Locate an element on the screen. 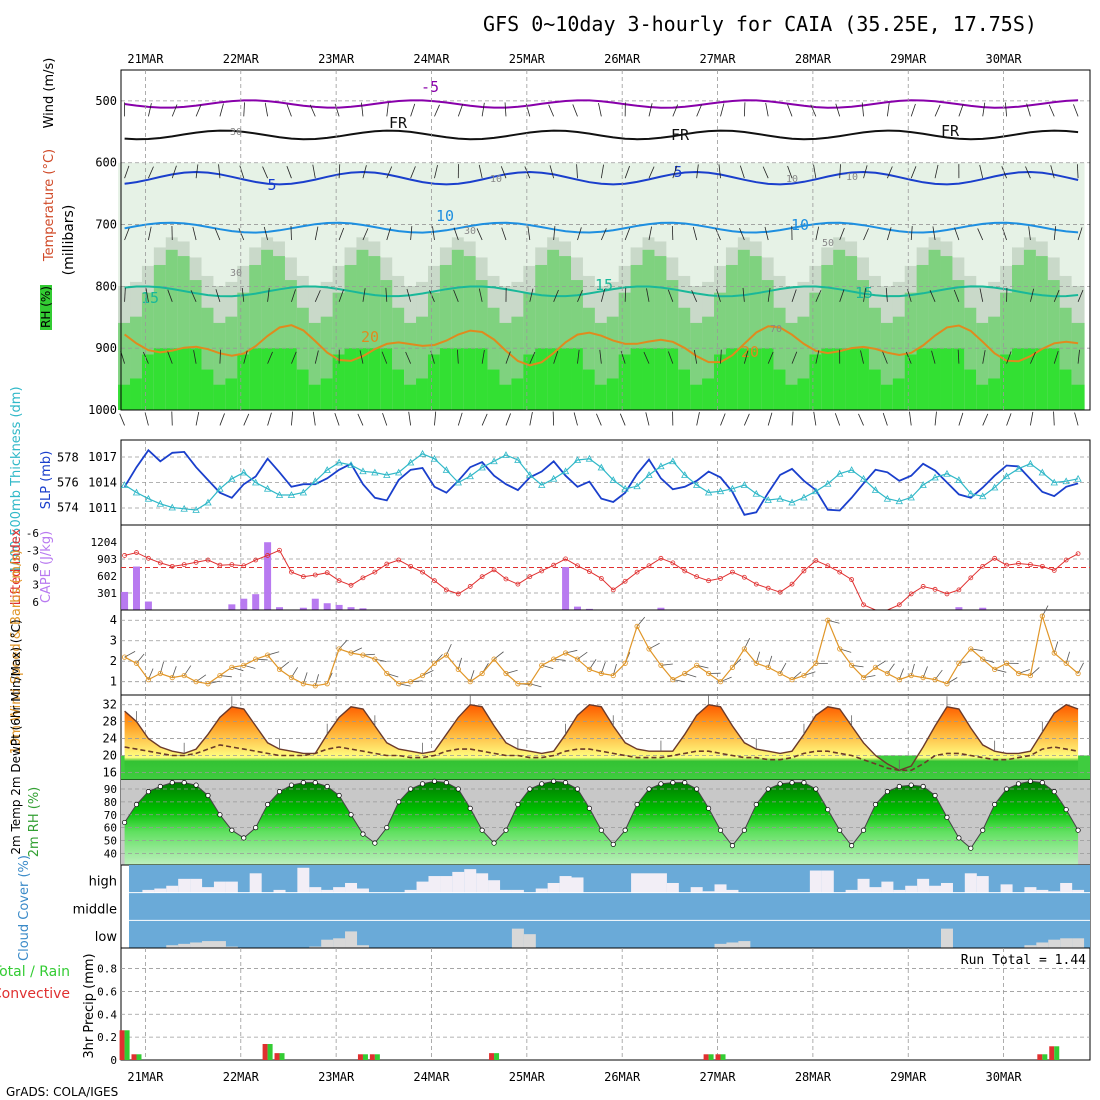 This screenshot has height=1100, width=1100. y-tick-label: 900 is located at coordinates (106, 348).